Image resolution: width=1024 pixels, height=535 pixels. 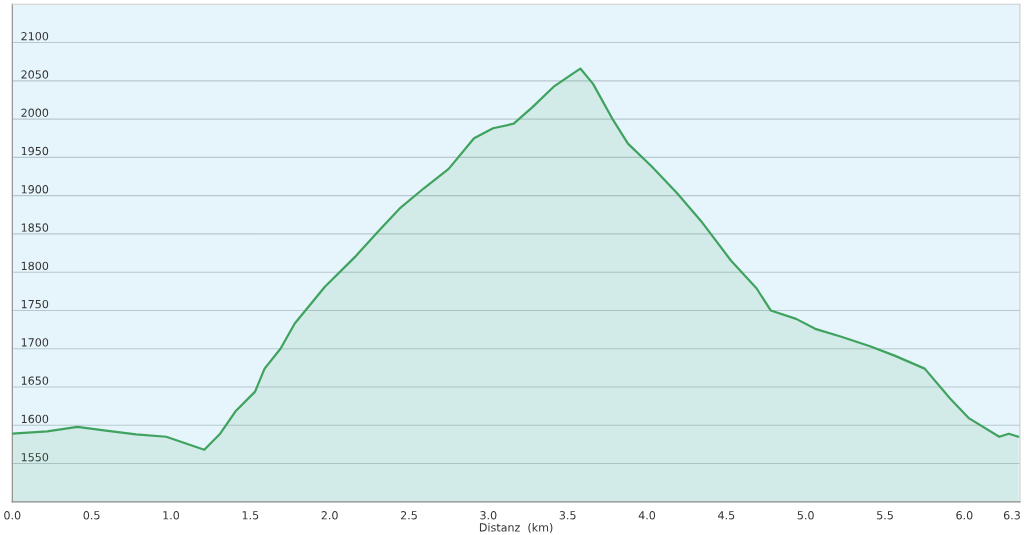 What do you see at coordinates (516, 528) in the screenshot?
I see `x-axis-title: Distanz (km)` at bounding box center [516, 528].